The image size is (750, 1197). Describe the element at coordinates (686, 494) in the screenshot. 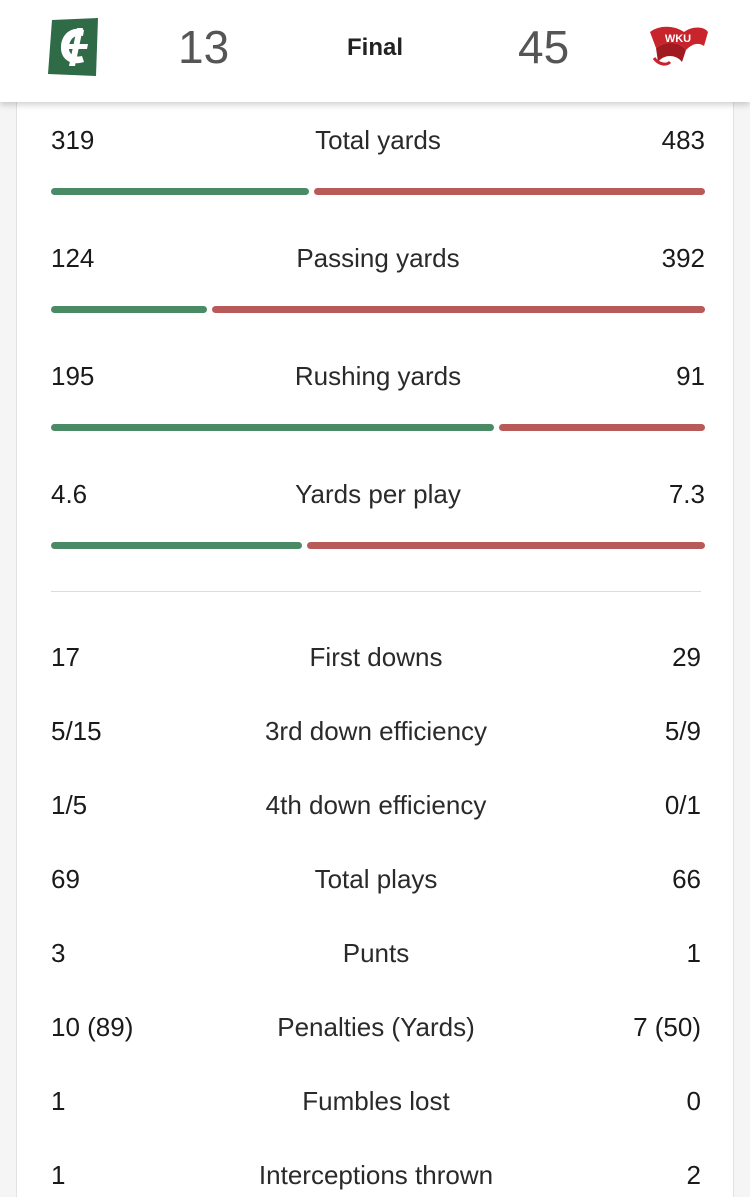

I see `away-value: 7.3` at that location.